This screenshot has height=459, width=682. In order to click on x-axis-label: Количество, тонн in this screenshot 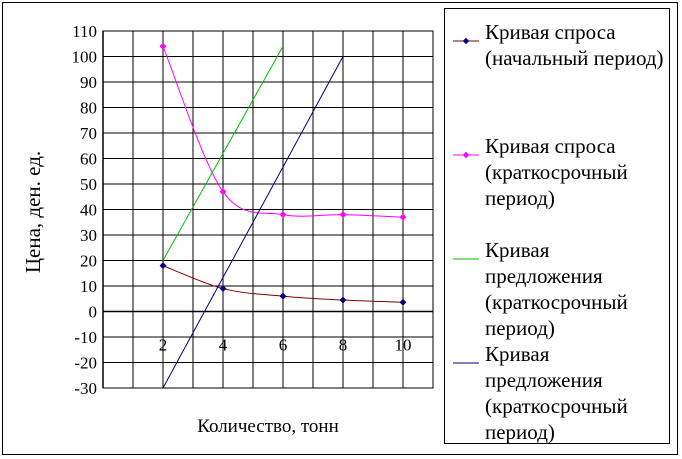, I will do `click(268, 426)`.